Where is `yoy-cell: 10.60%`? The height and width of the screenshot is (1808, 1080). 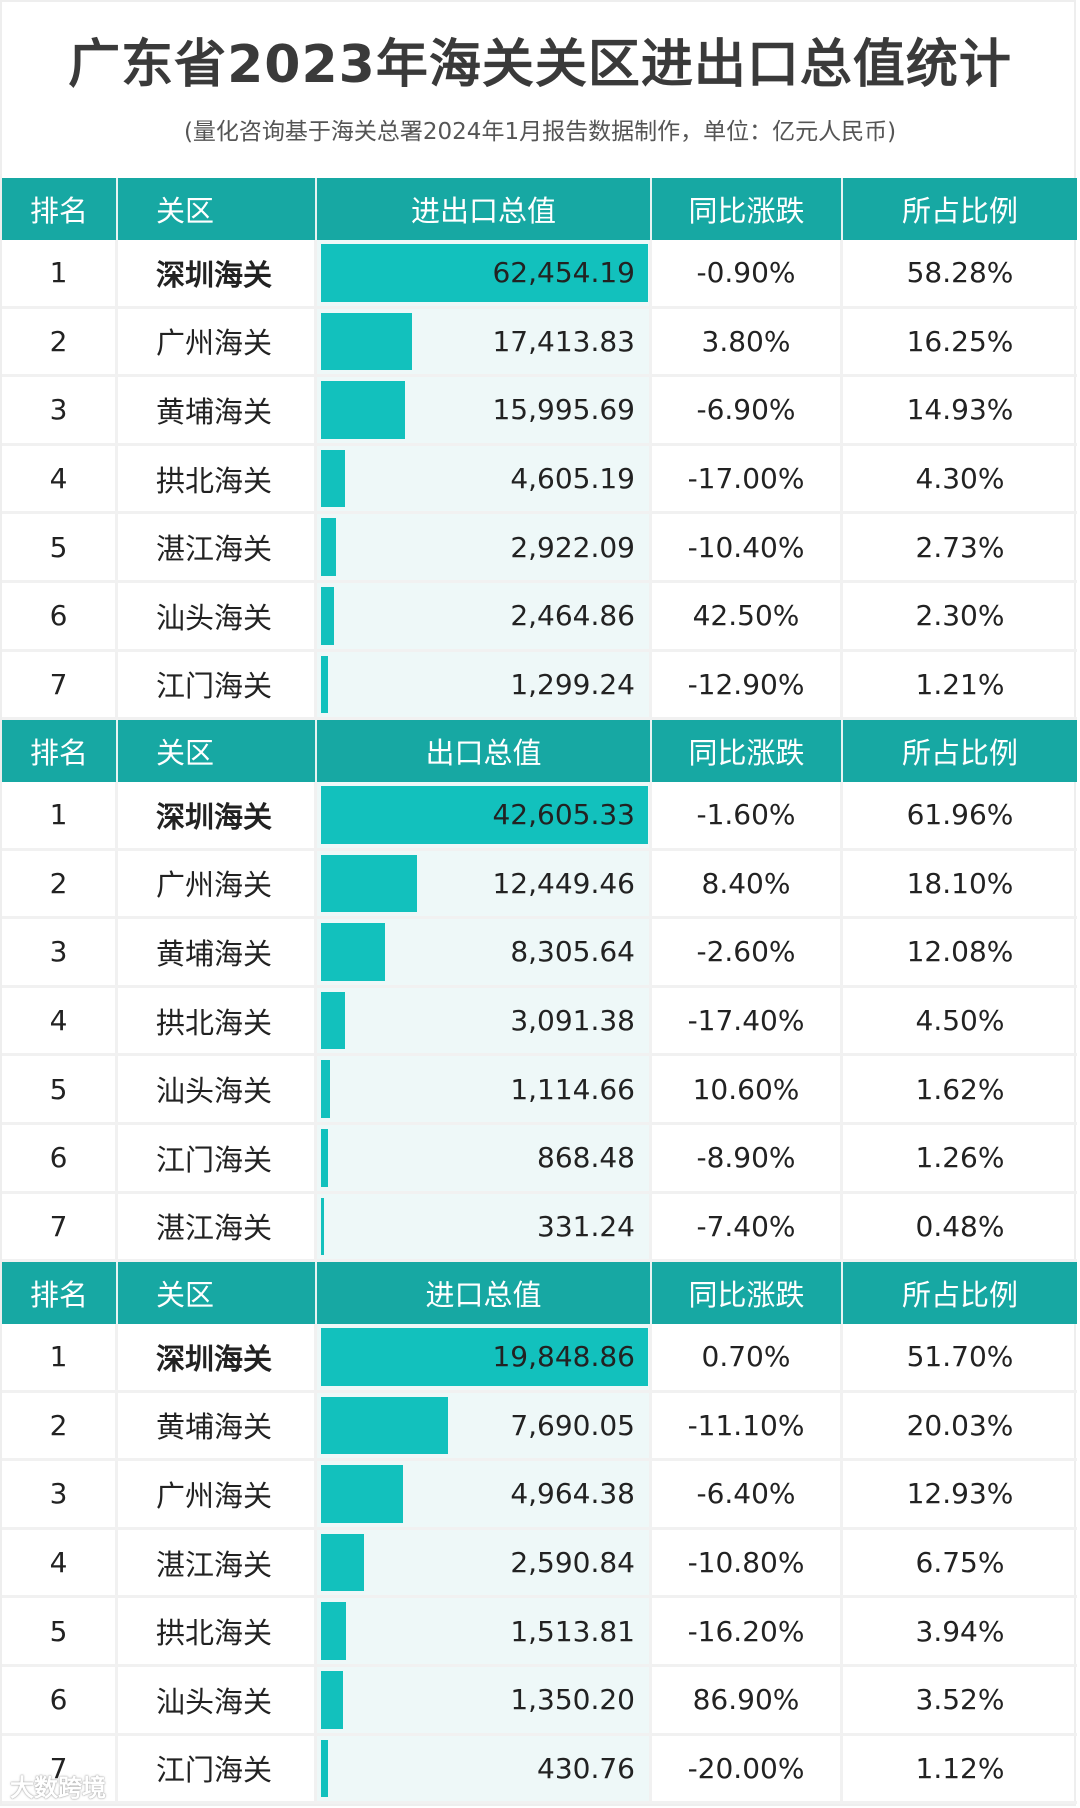 yoy-cell: 10.60% is located at coordinates (747, 1089).